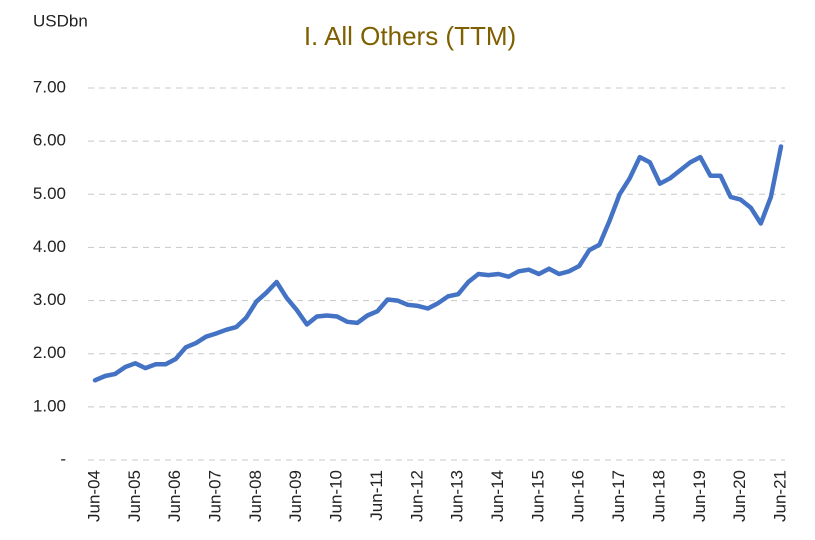 Image resolution: width=815 pixels, height=540 pixels. What do you see at coordinates (174, 496) in the screenshot?
I see `x-tick-label: Jun-06` at bounding box center [174, 496].